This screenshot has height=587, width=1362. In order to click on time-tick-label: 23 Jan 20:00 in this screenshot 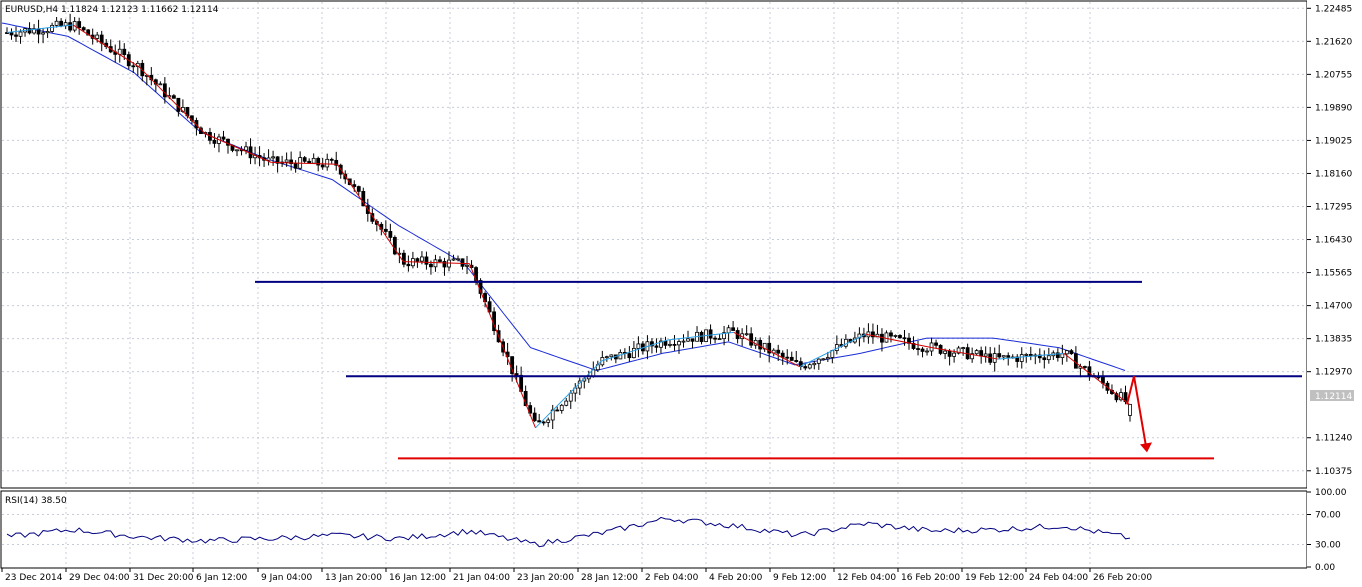, I will do `click(545, 578)`.